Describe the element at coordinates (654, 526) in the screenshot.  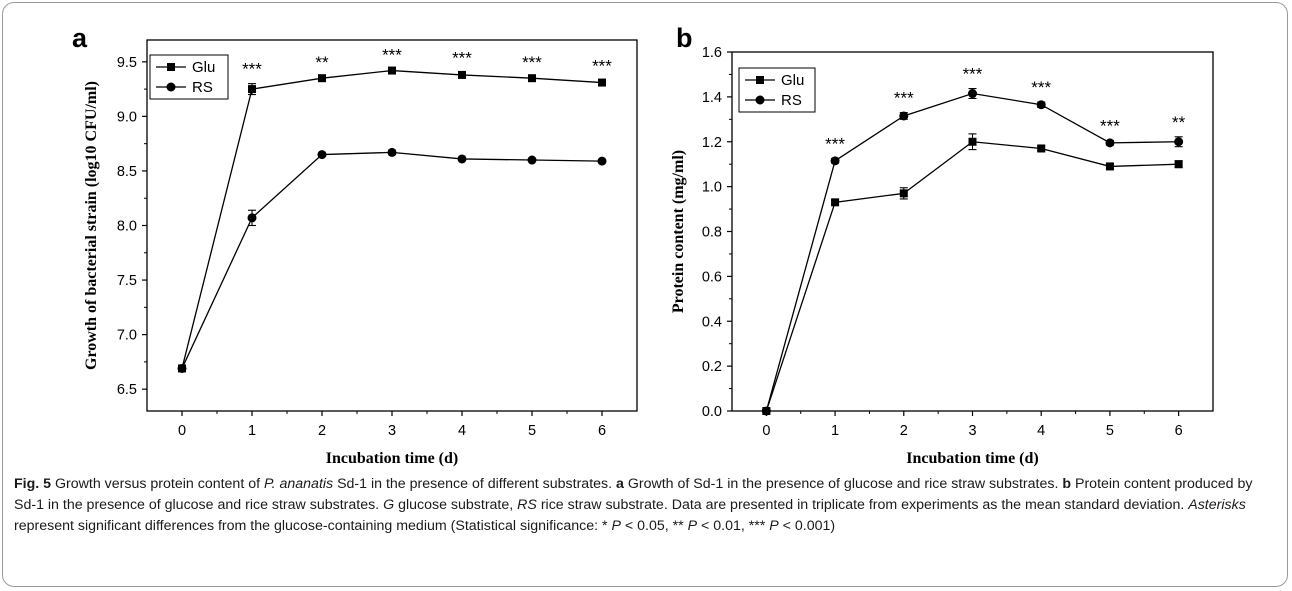
I see `caption-text-8: < 0.05, **` at that location.